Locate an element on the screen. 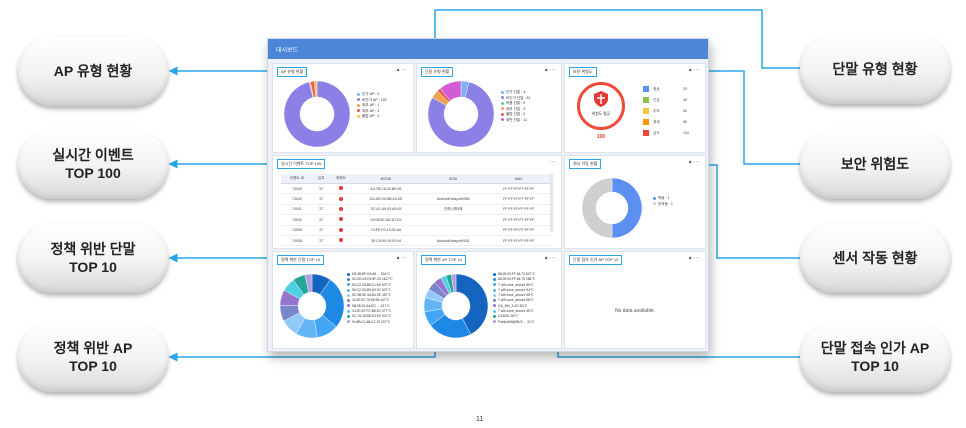 The image size is (966, 428). panel-tools: ··· is located at coordinates (552, 162).